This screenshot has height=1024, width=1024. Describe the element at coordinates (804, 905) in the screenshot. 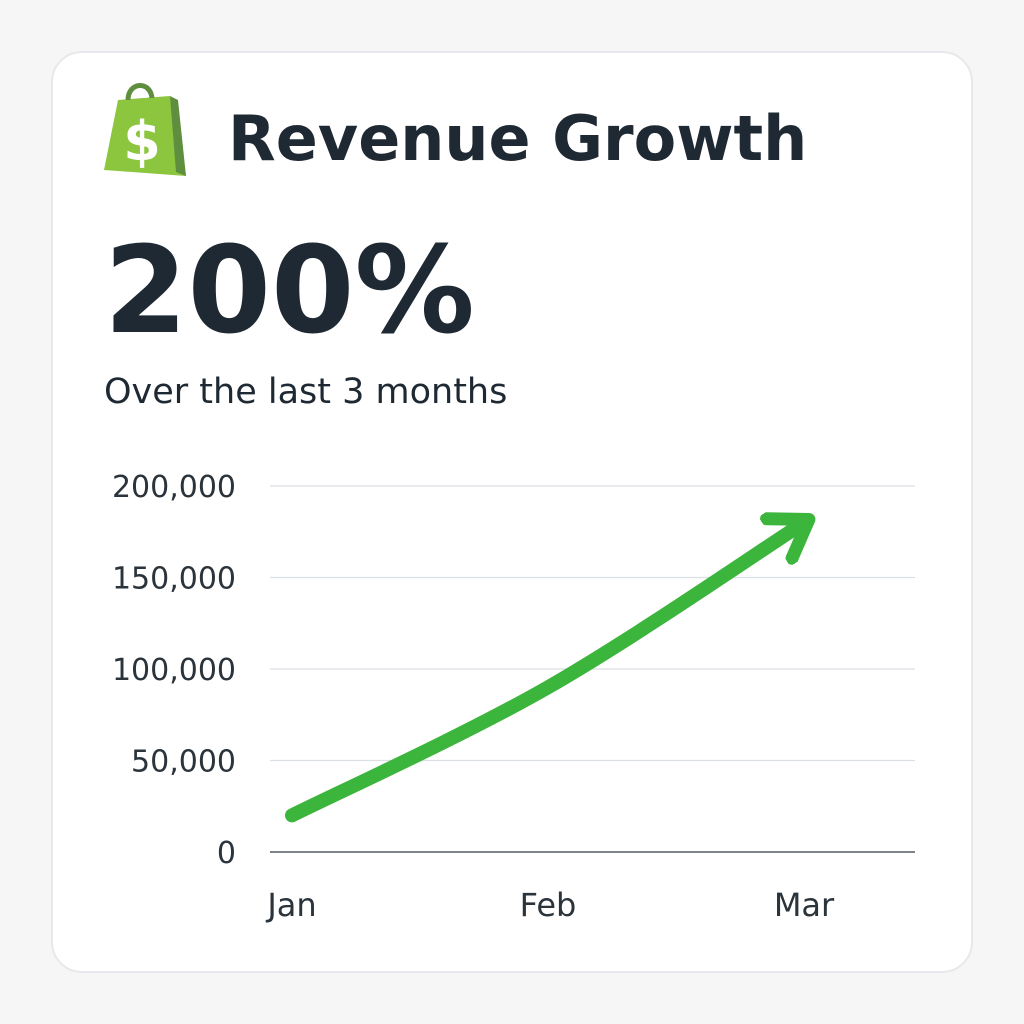

I see `x-tick-label: Mar` at that location.